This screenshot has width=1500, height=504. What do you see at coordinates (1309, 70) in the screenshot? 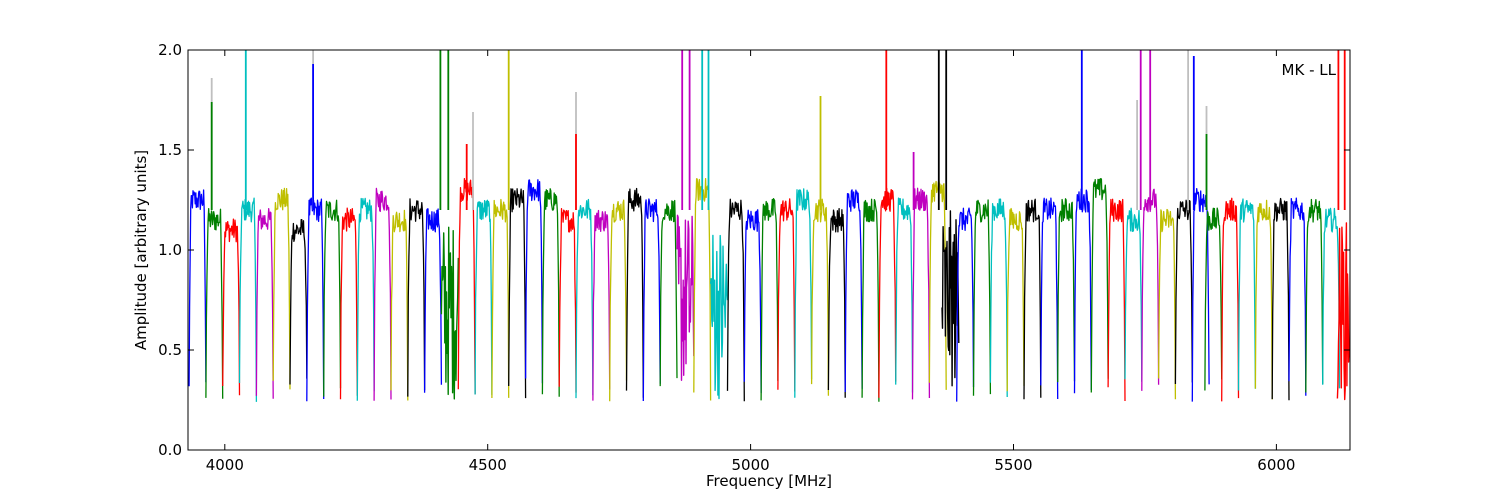
I see `baseline-annotation: MK - LL` at bounding box center [1309, 70].